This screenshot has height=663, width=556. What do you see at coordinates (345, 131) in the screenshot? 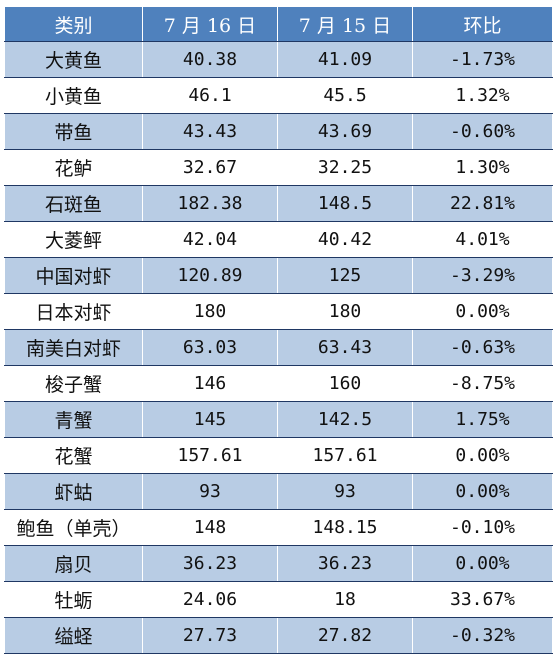
I see `cell-jul15: 43.69` at bounding box center [345, 131].